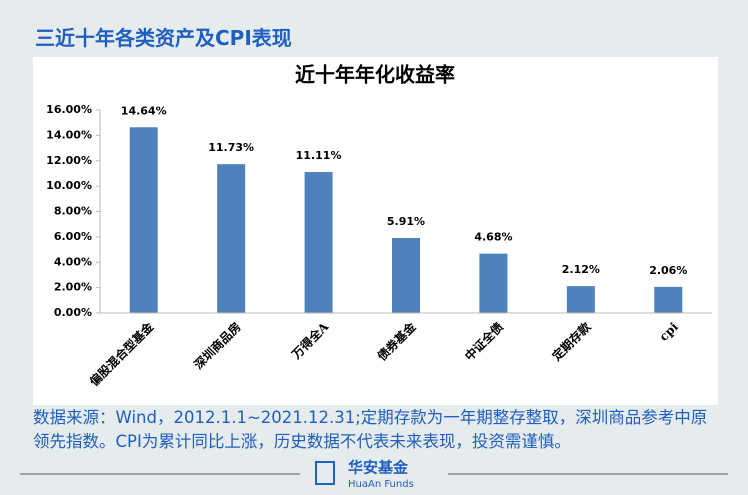 The image size is (748, 495). What do you see at coordinates (406, 221) in the screenshot?
I see `value-label: 5.91%` at bounding box center [406, 221].